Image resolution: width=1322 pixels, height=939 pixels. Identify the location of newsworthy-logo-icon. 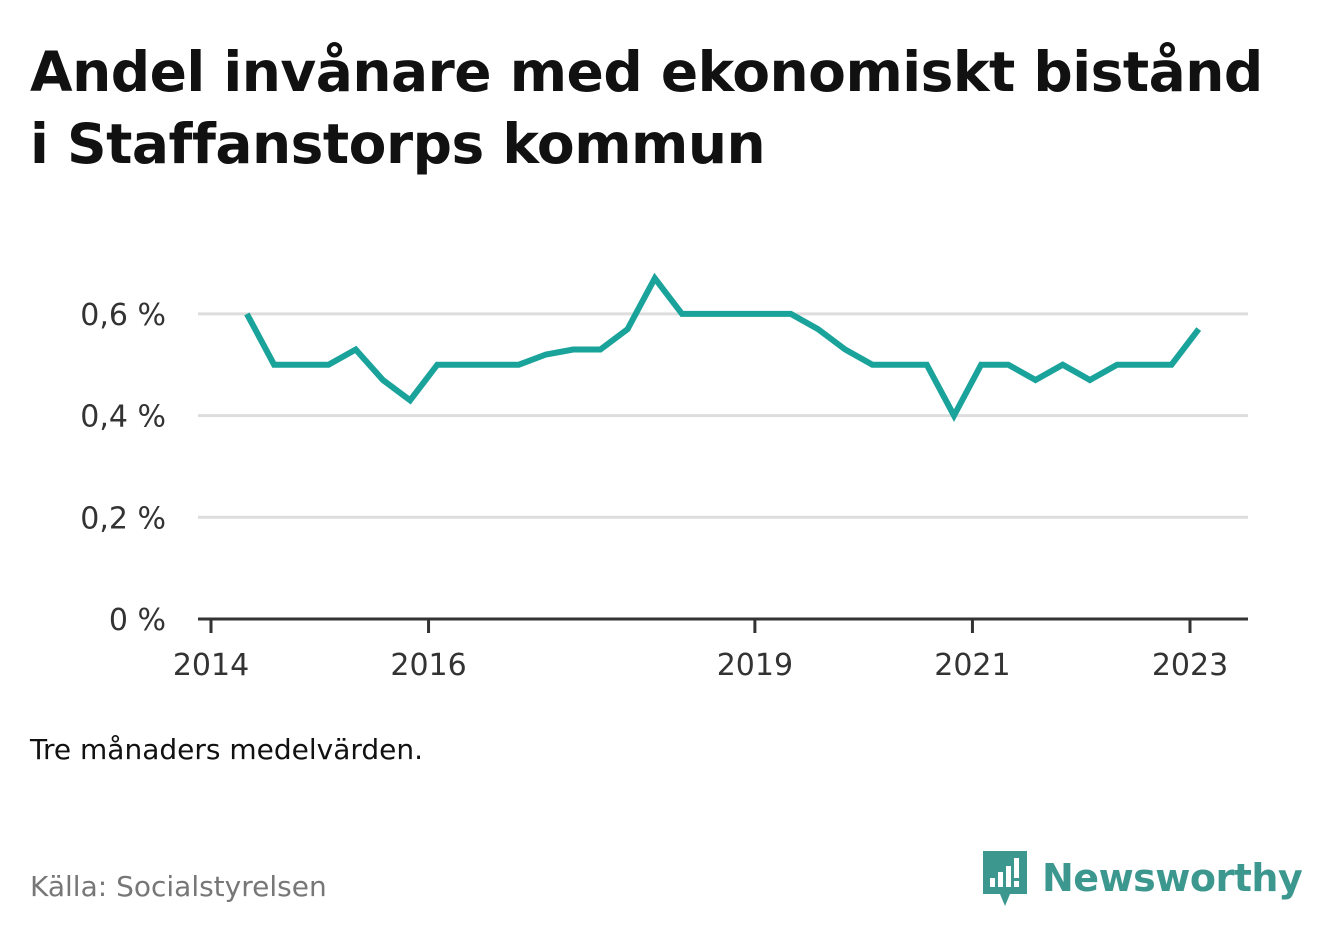
(1005, 878).